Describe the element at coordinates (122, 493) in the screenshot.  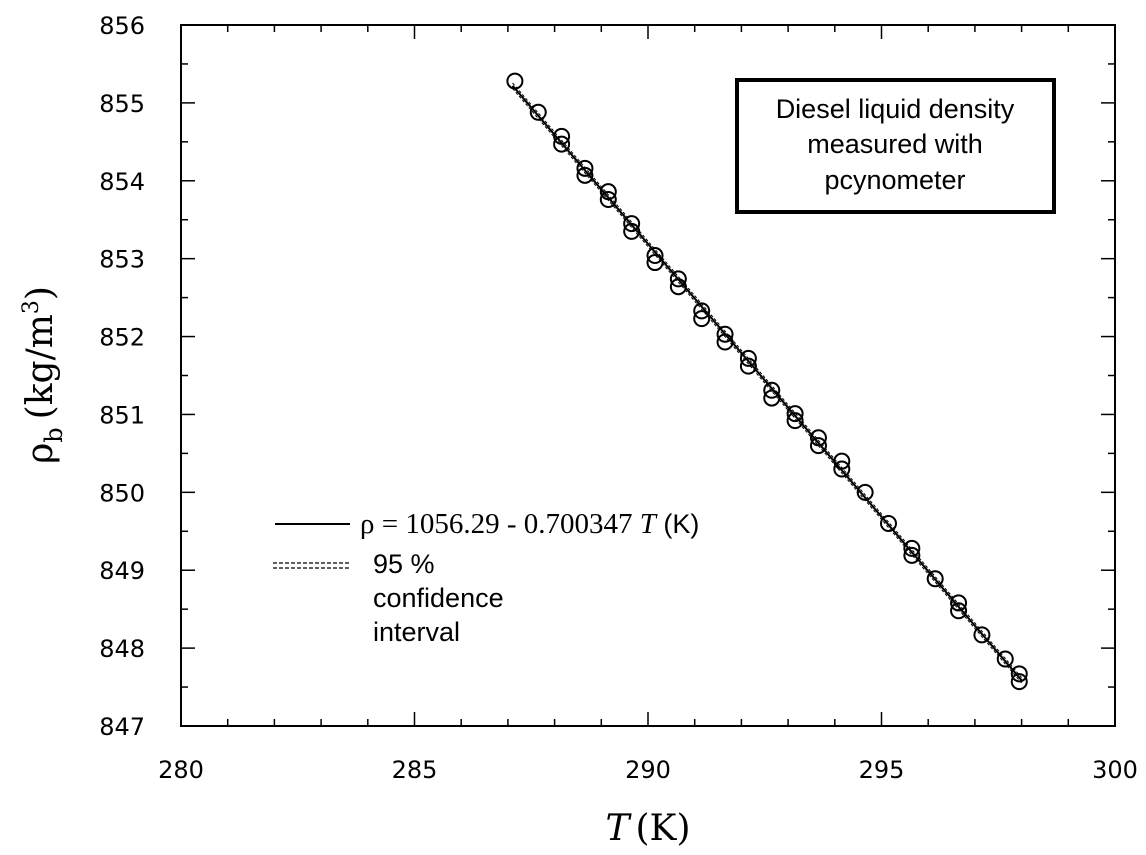
I see `y-tick-label: 850` at that location.